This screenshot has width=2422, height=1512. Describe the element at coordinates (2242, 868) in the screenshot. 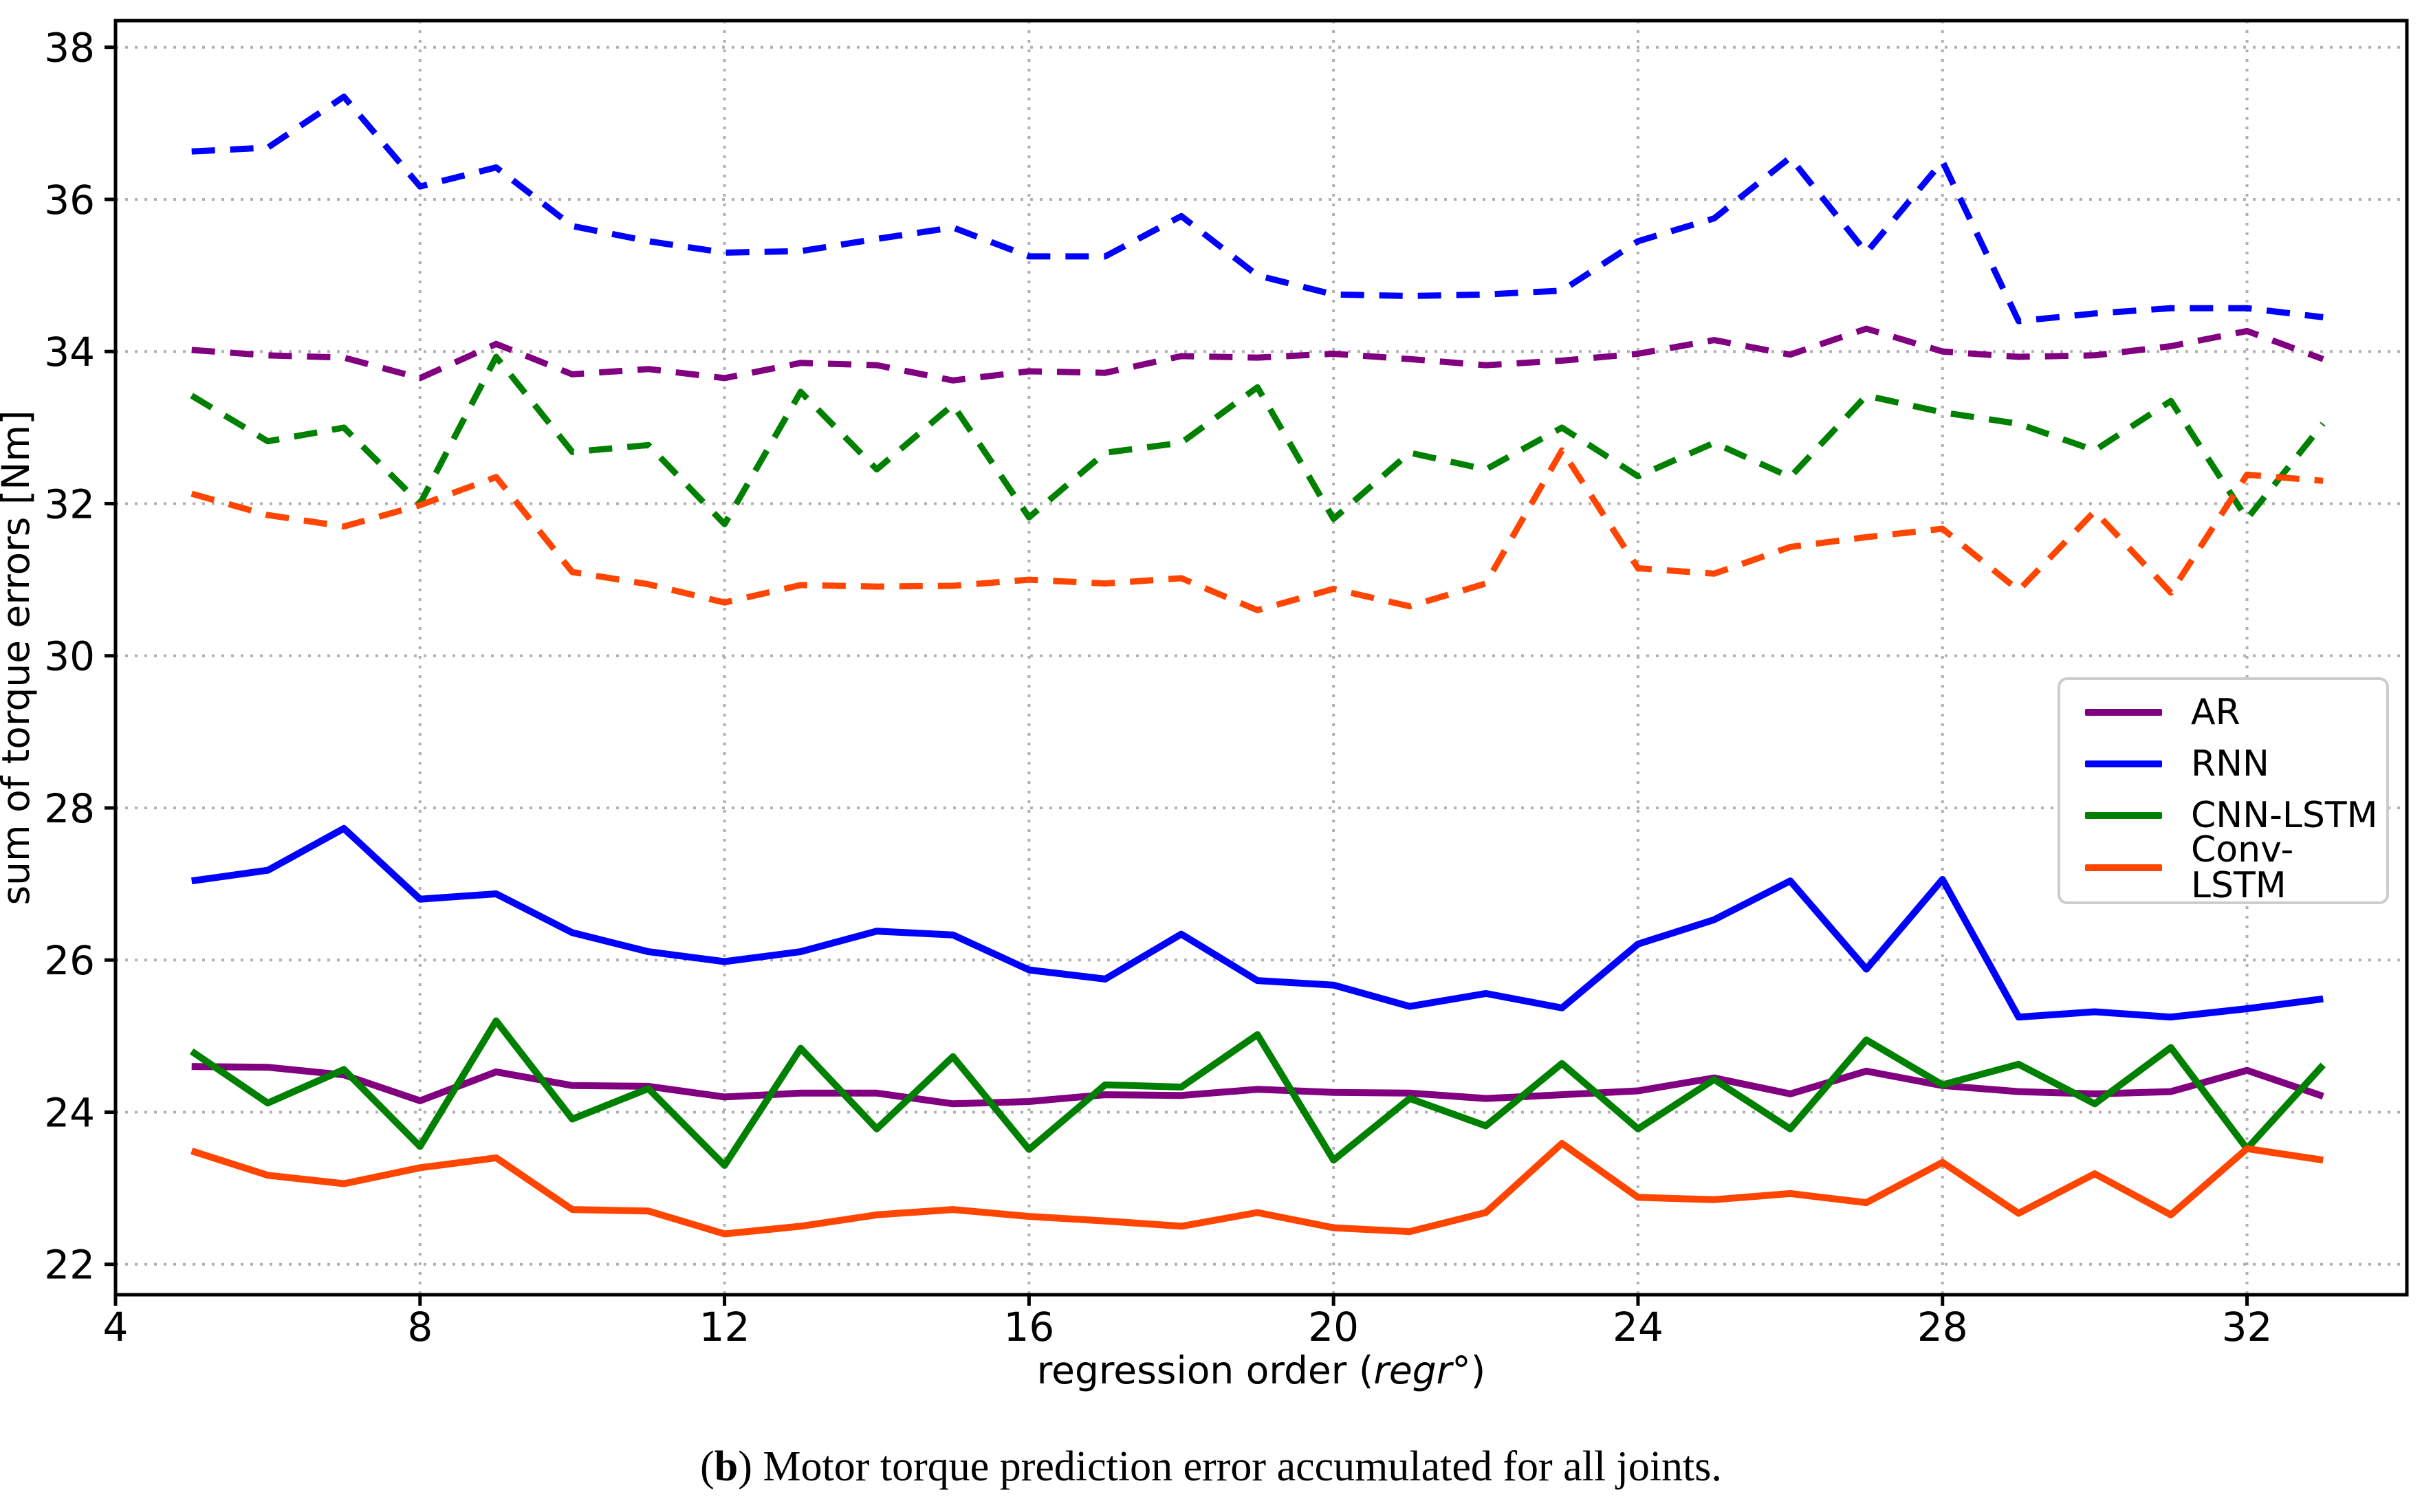

I see `legend-label-conv-lstm: Conv-LSTM` at that location.